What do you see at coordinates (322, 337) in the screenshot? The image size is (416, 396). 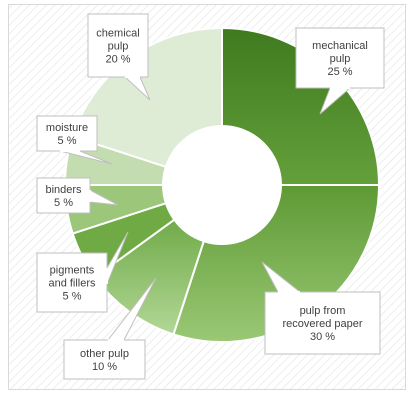 I see `slice-label-line: 30 %` at bounding box center [322, 337].